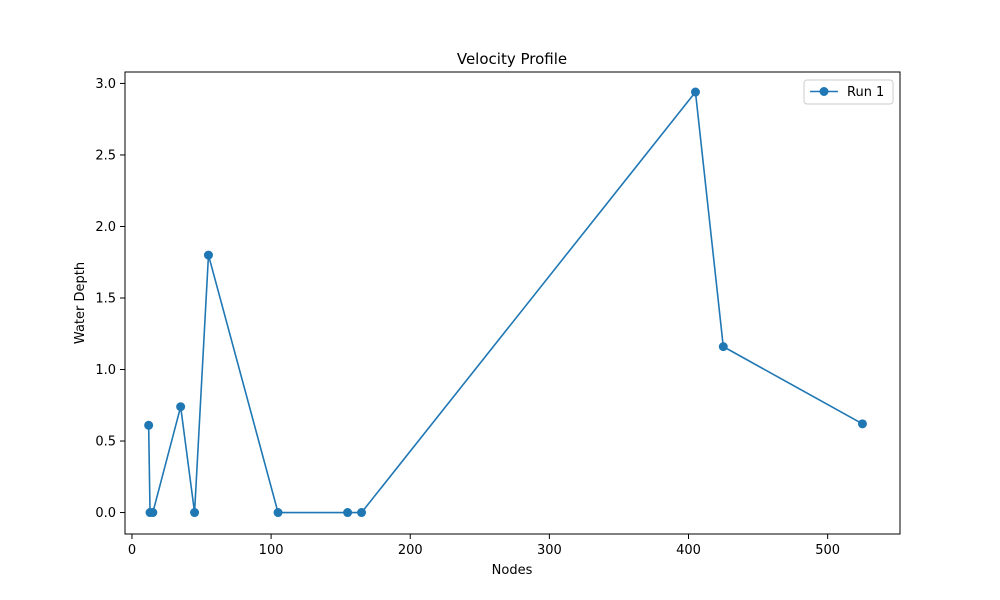 This screenshot has height=600, width=1000. Describe the element at coordinates (512, 570) in the screenshot. I see `x-axis-label: Nodes` at that location.